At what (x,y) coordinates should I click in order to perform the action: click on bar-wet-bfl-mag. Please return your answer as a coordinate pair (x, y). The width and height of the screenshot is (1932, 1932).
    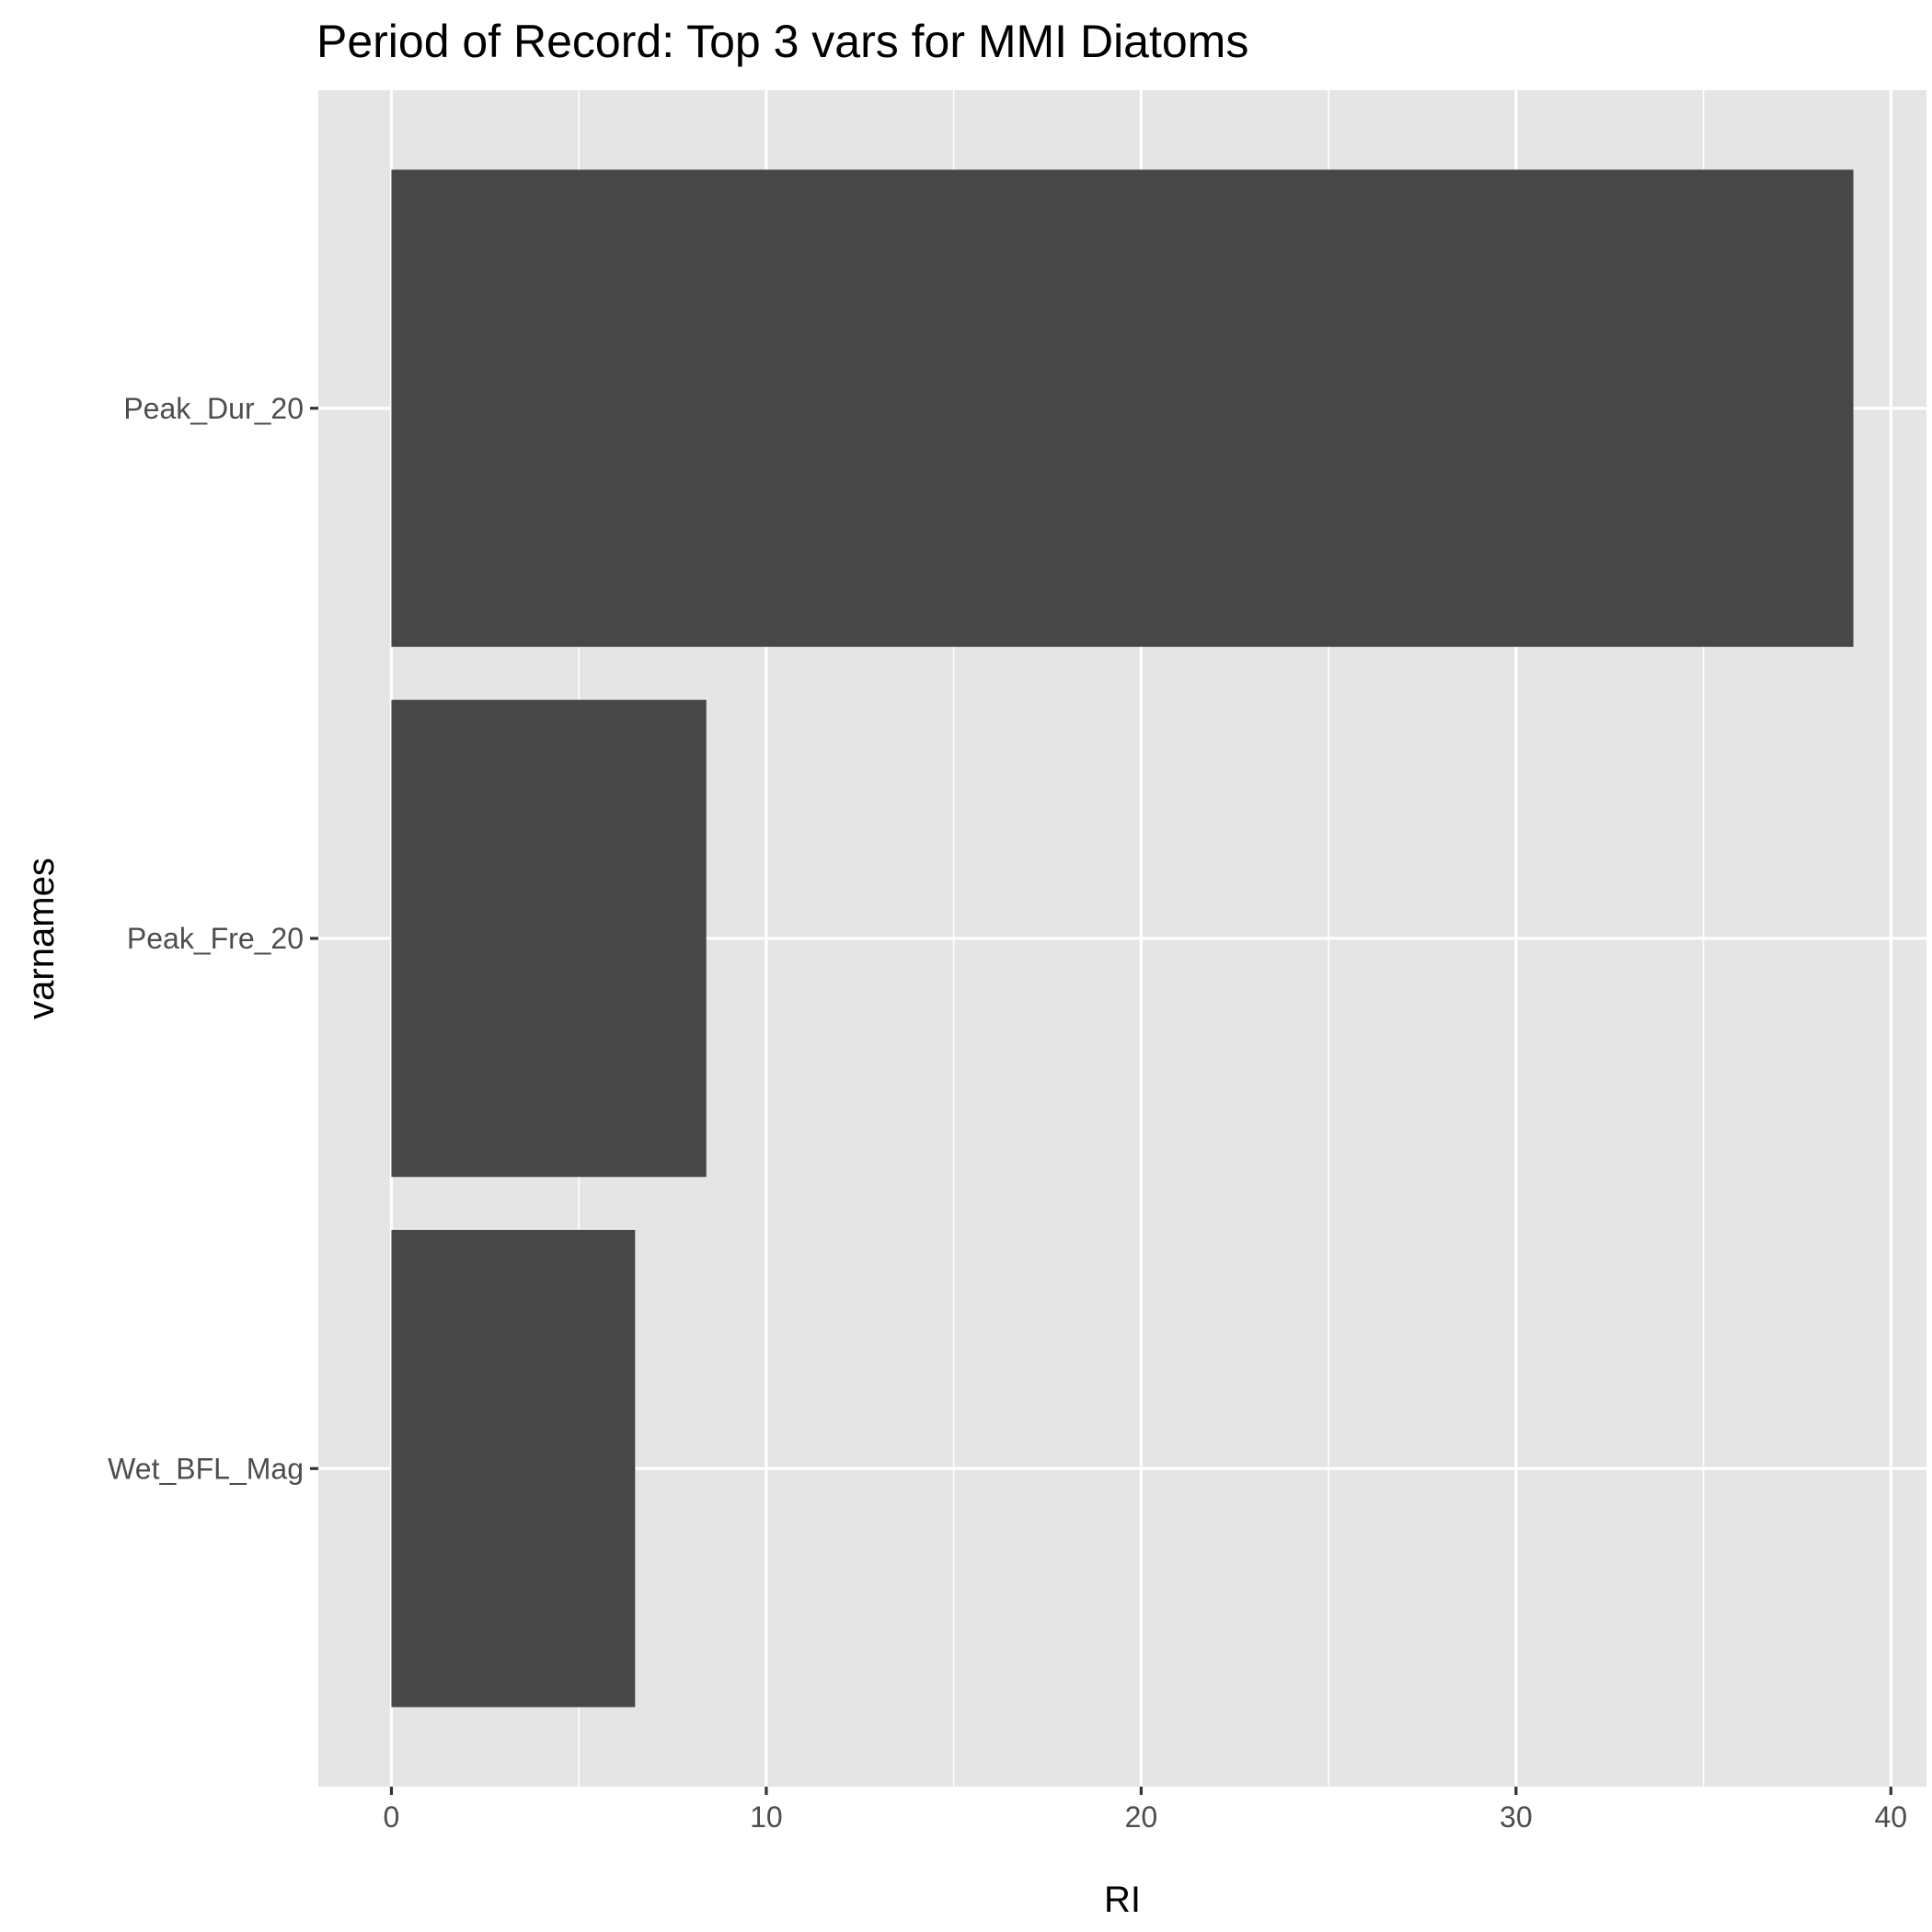
    Looking at the image, I should click on (513, 1468).